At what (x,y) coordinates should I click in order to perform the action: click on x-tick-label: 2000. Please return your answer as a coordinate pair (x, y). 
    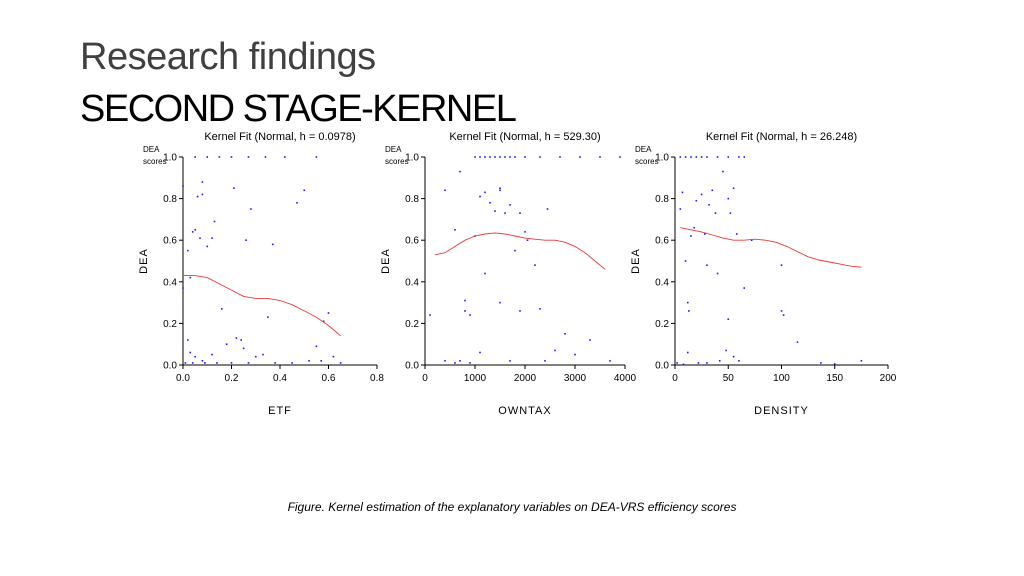
    Looking at the image, I should click on (525, 378).